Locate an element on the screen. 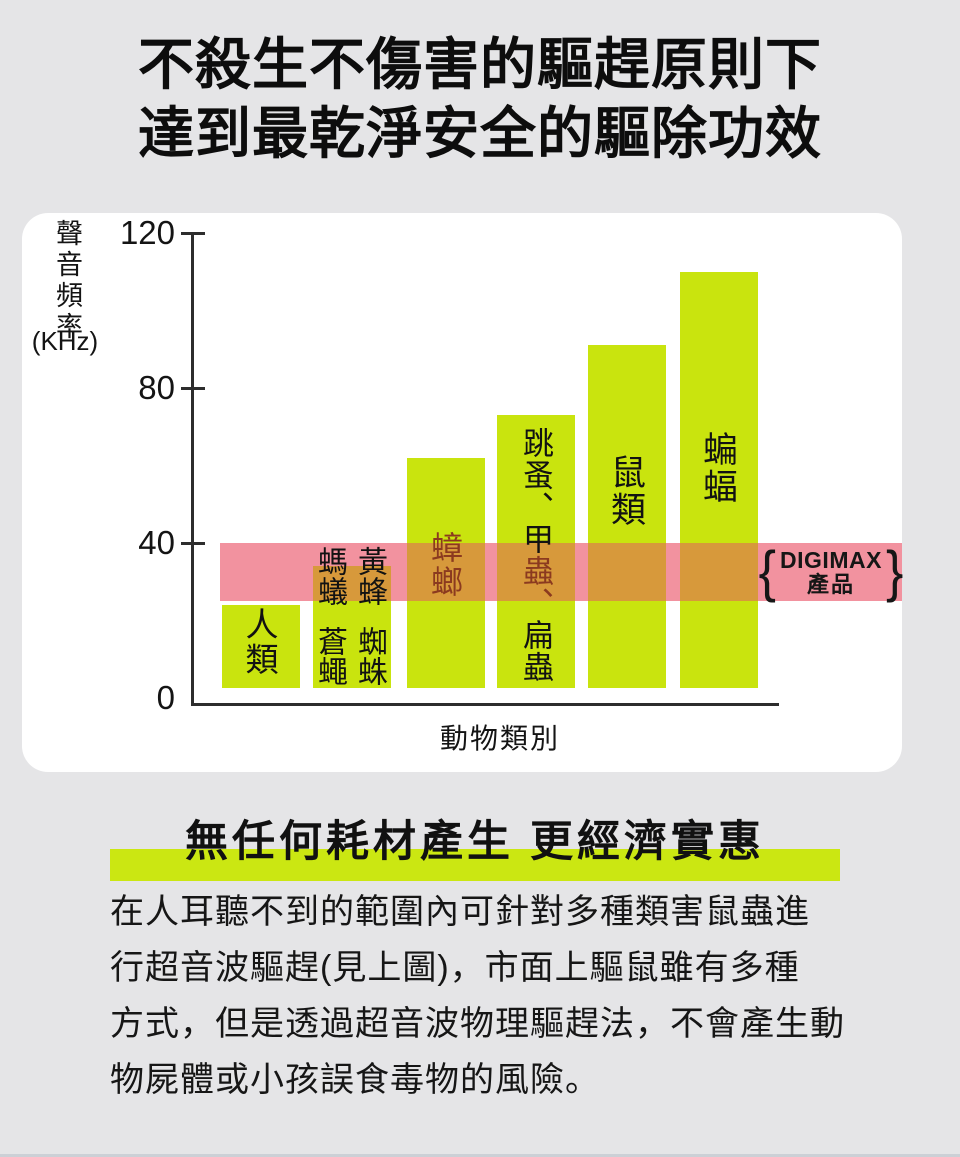 The width and height of the screenshot is (960, 1157). bottom-edge-line is located at coordinates (480, 1155).